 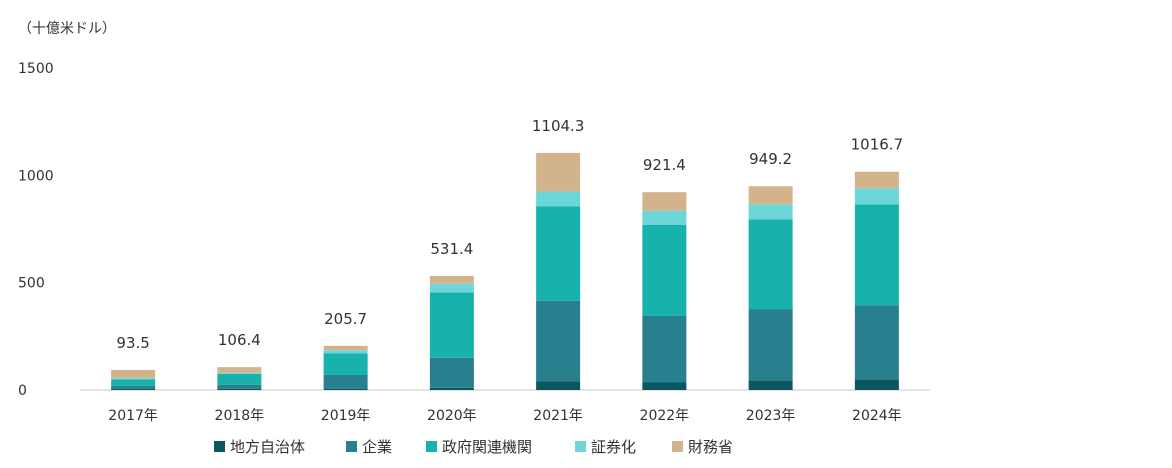 What do you see at coordinates (267, 447) in the screenshot?
I see `legend-label: 地方自治体` at bounding box center [267, 447].